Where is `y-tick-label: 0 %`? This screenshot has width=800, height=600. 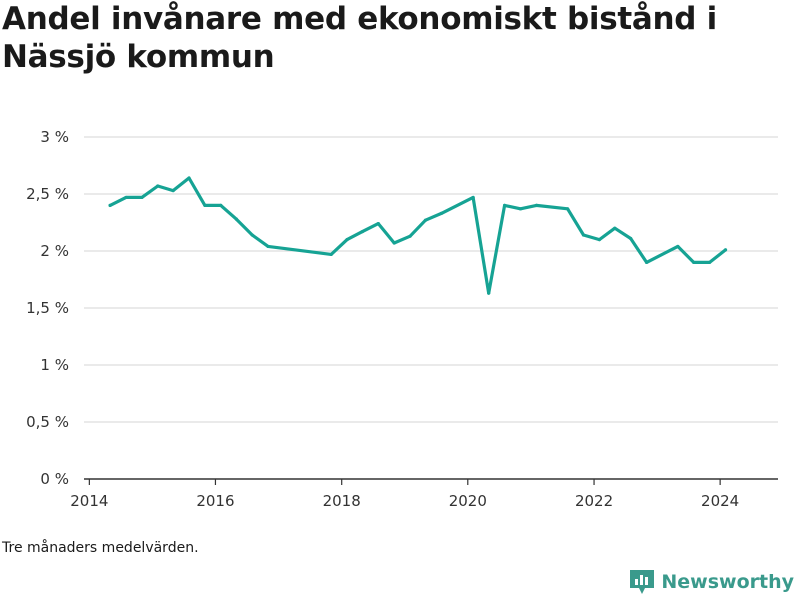 y-tick-label: 0 % is located at coordinates (54, 479).